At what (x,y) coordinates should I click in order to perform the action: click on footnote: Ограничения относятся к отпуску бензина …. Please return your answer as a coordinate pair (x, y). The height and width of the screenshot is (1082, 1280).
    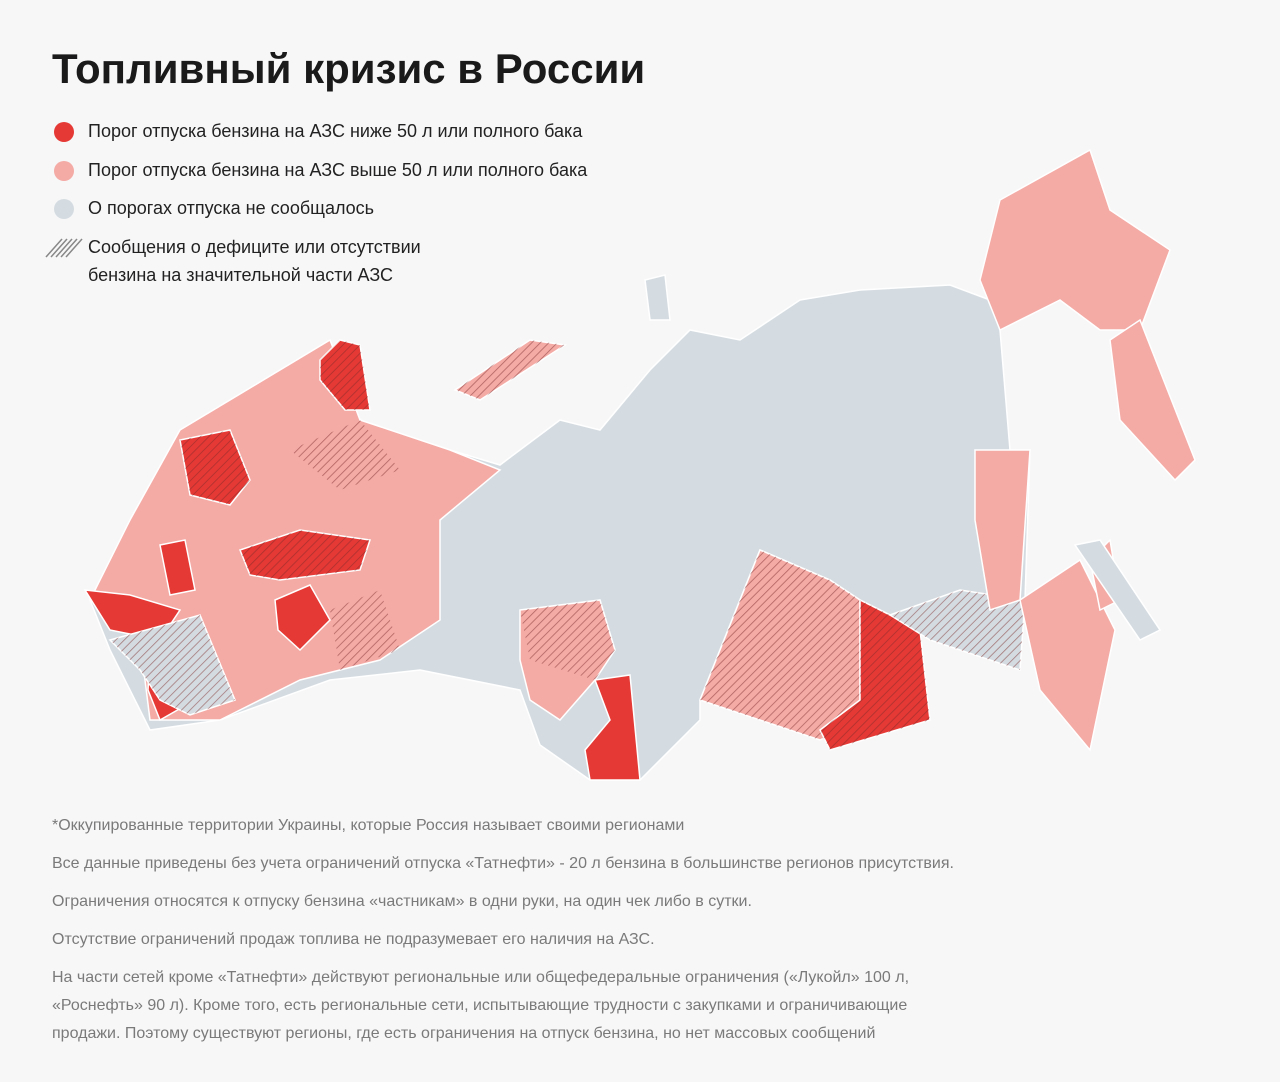
    Looking at the image, I should click on (402, 901).